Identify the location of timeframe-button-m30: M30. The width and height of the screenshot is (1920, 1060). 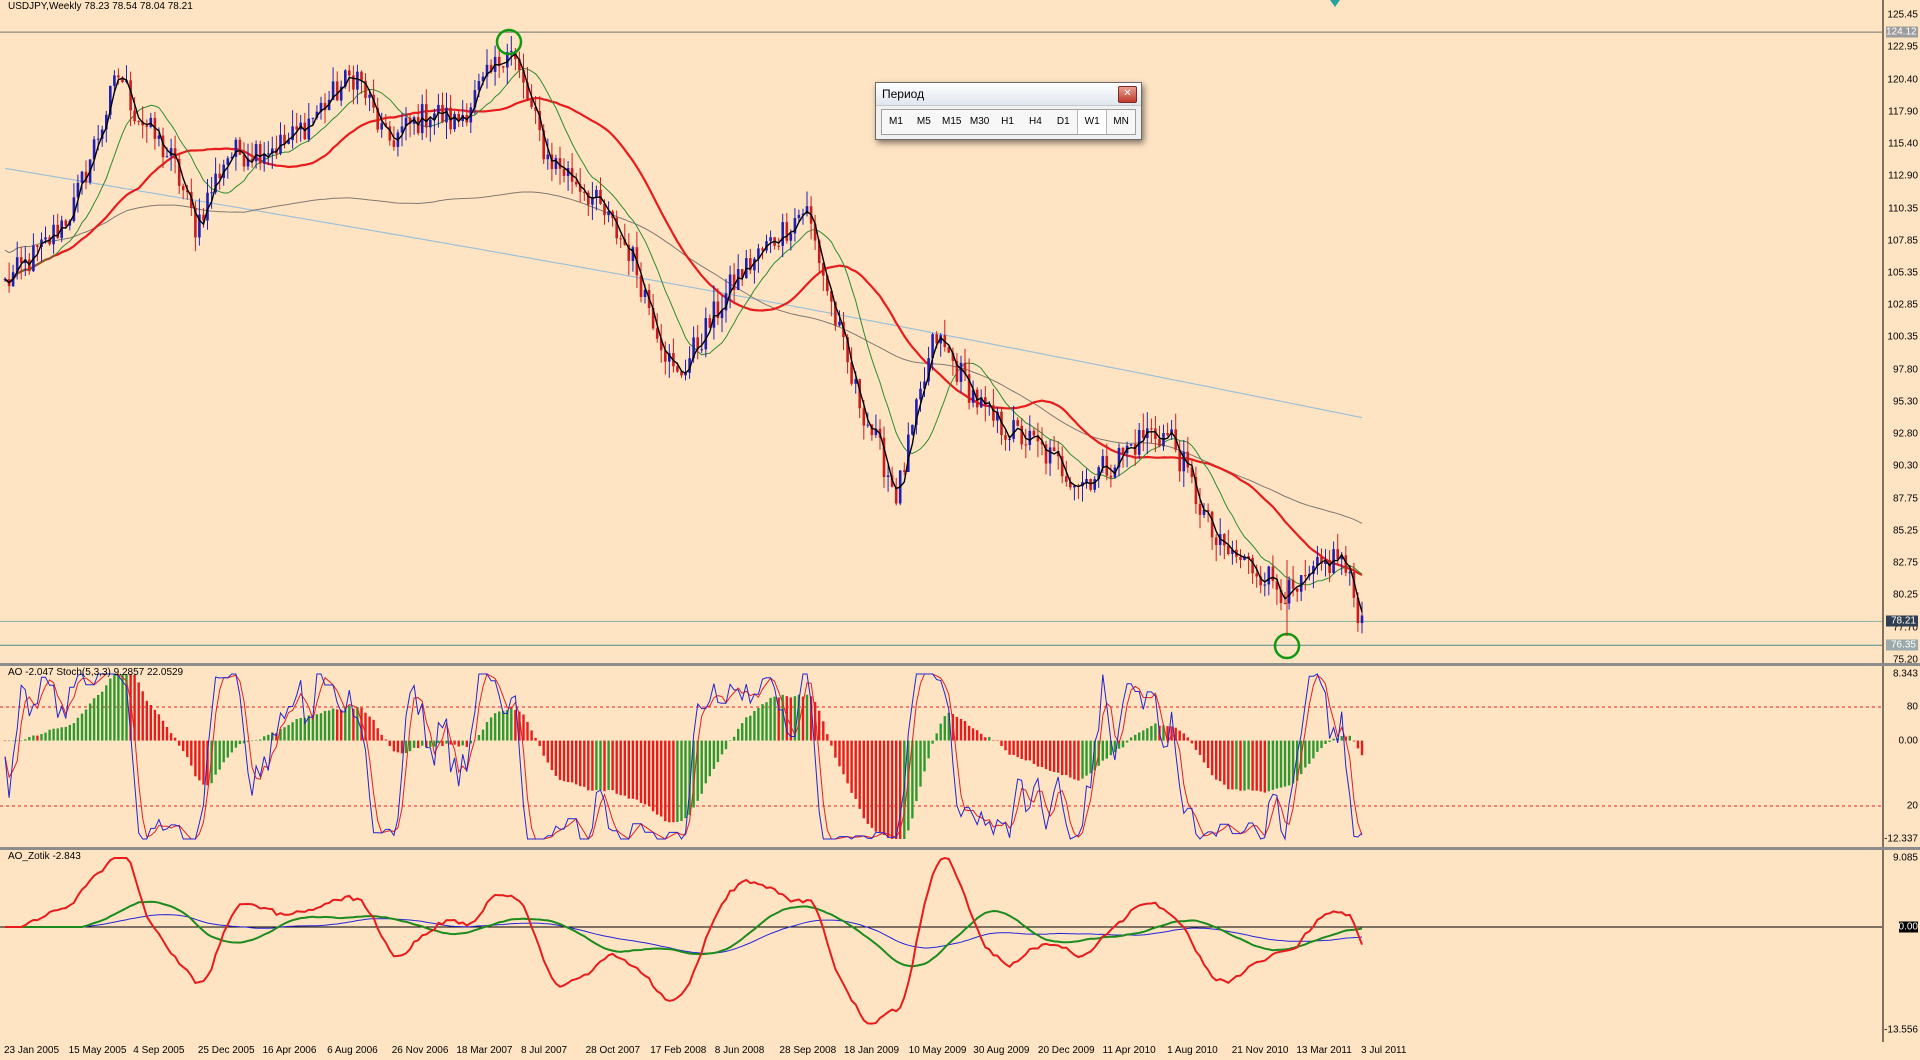
(979, 121).